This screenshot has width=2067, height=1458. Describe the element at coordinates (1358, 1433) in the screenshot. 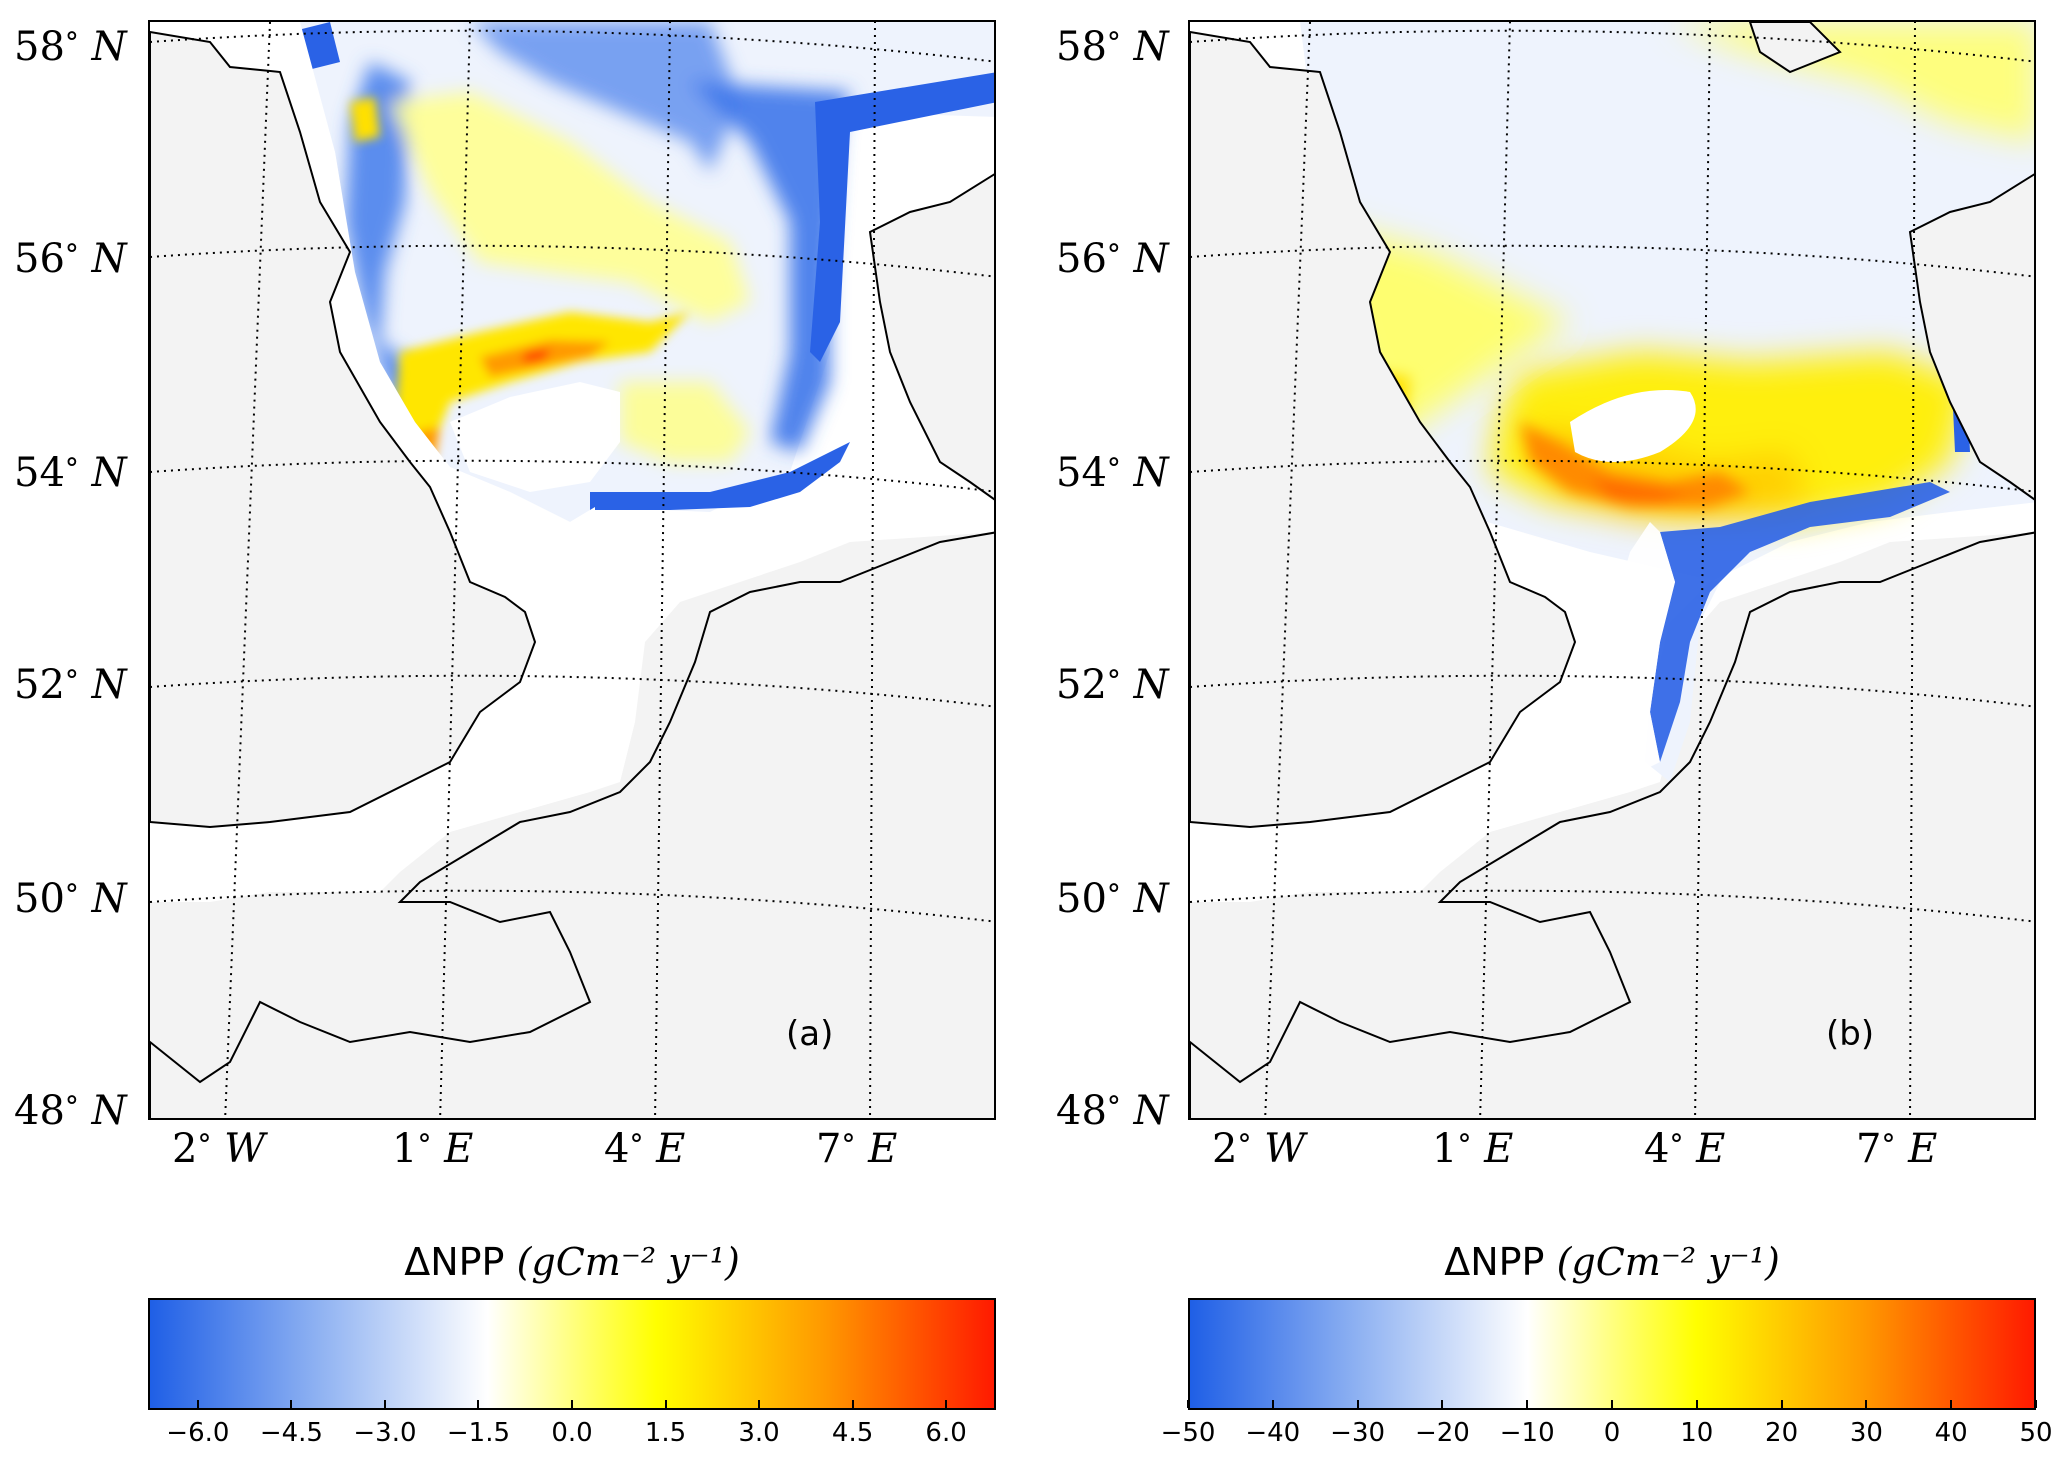

I see `colorbar-tick-label: −30` at that location.